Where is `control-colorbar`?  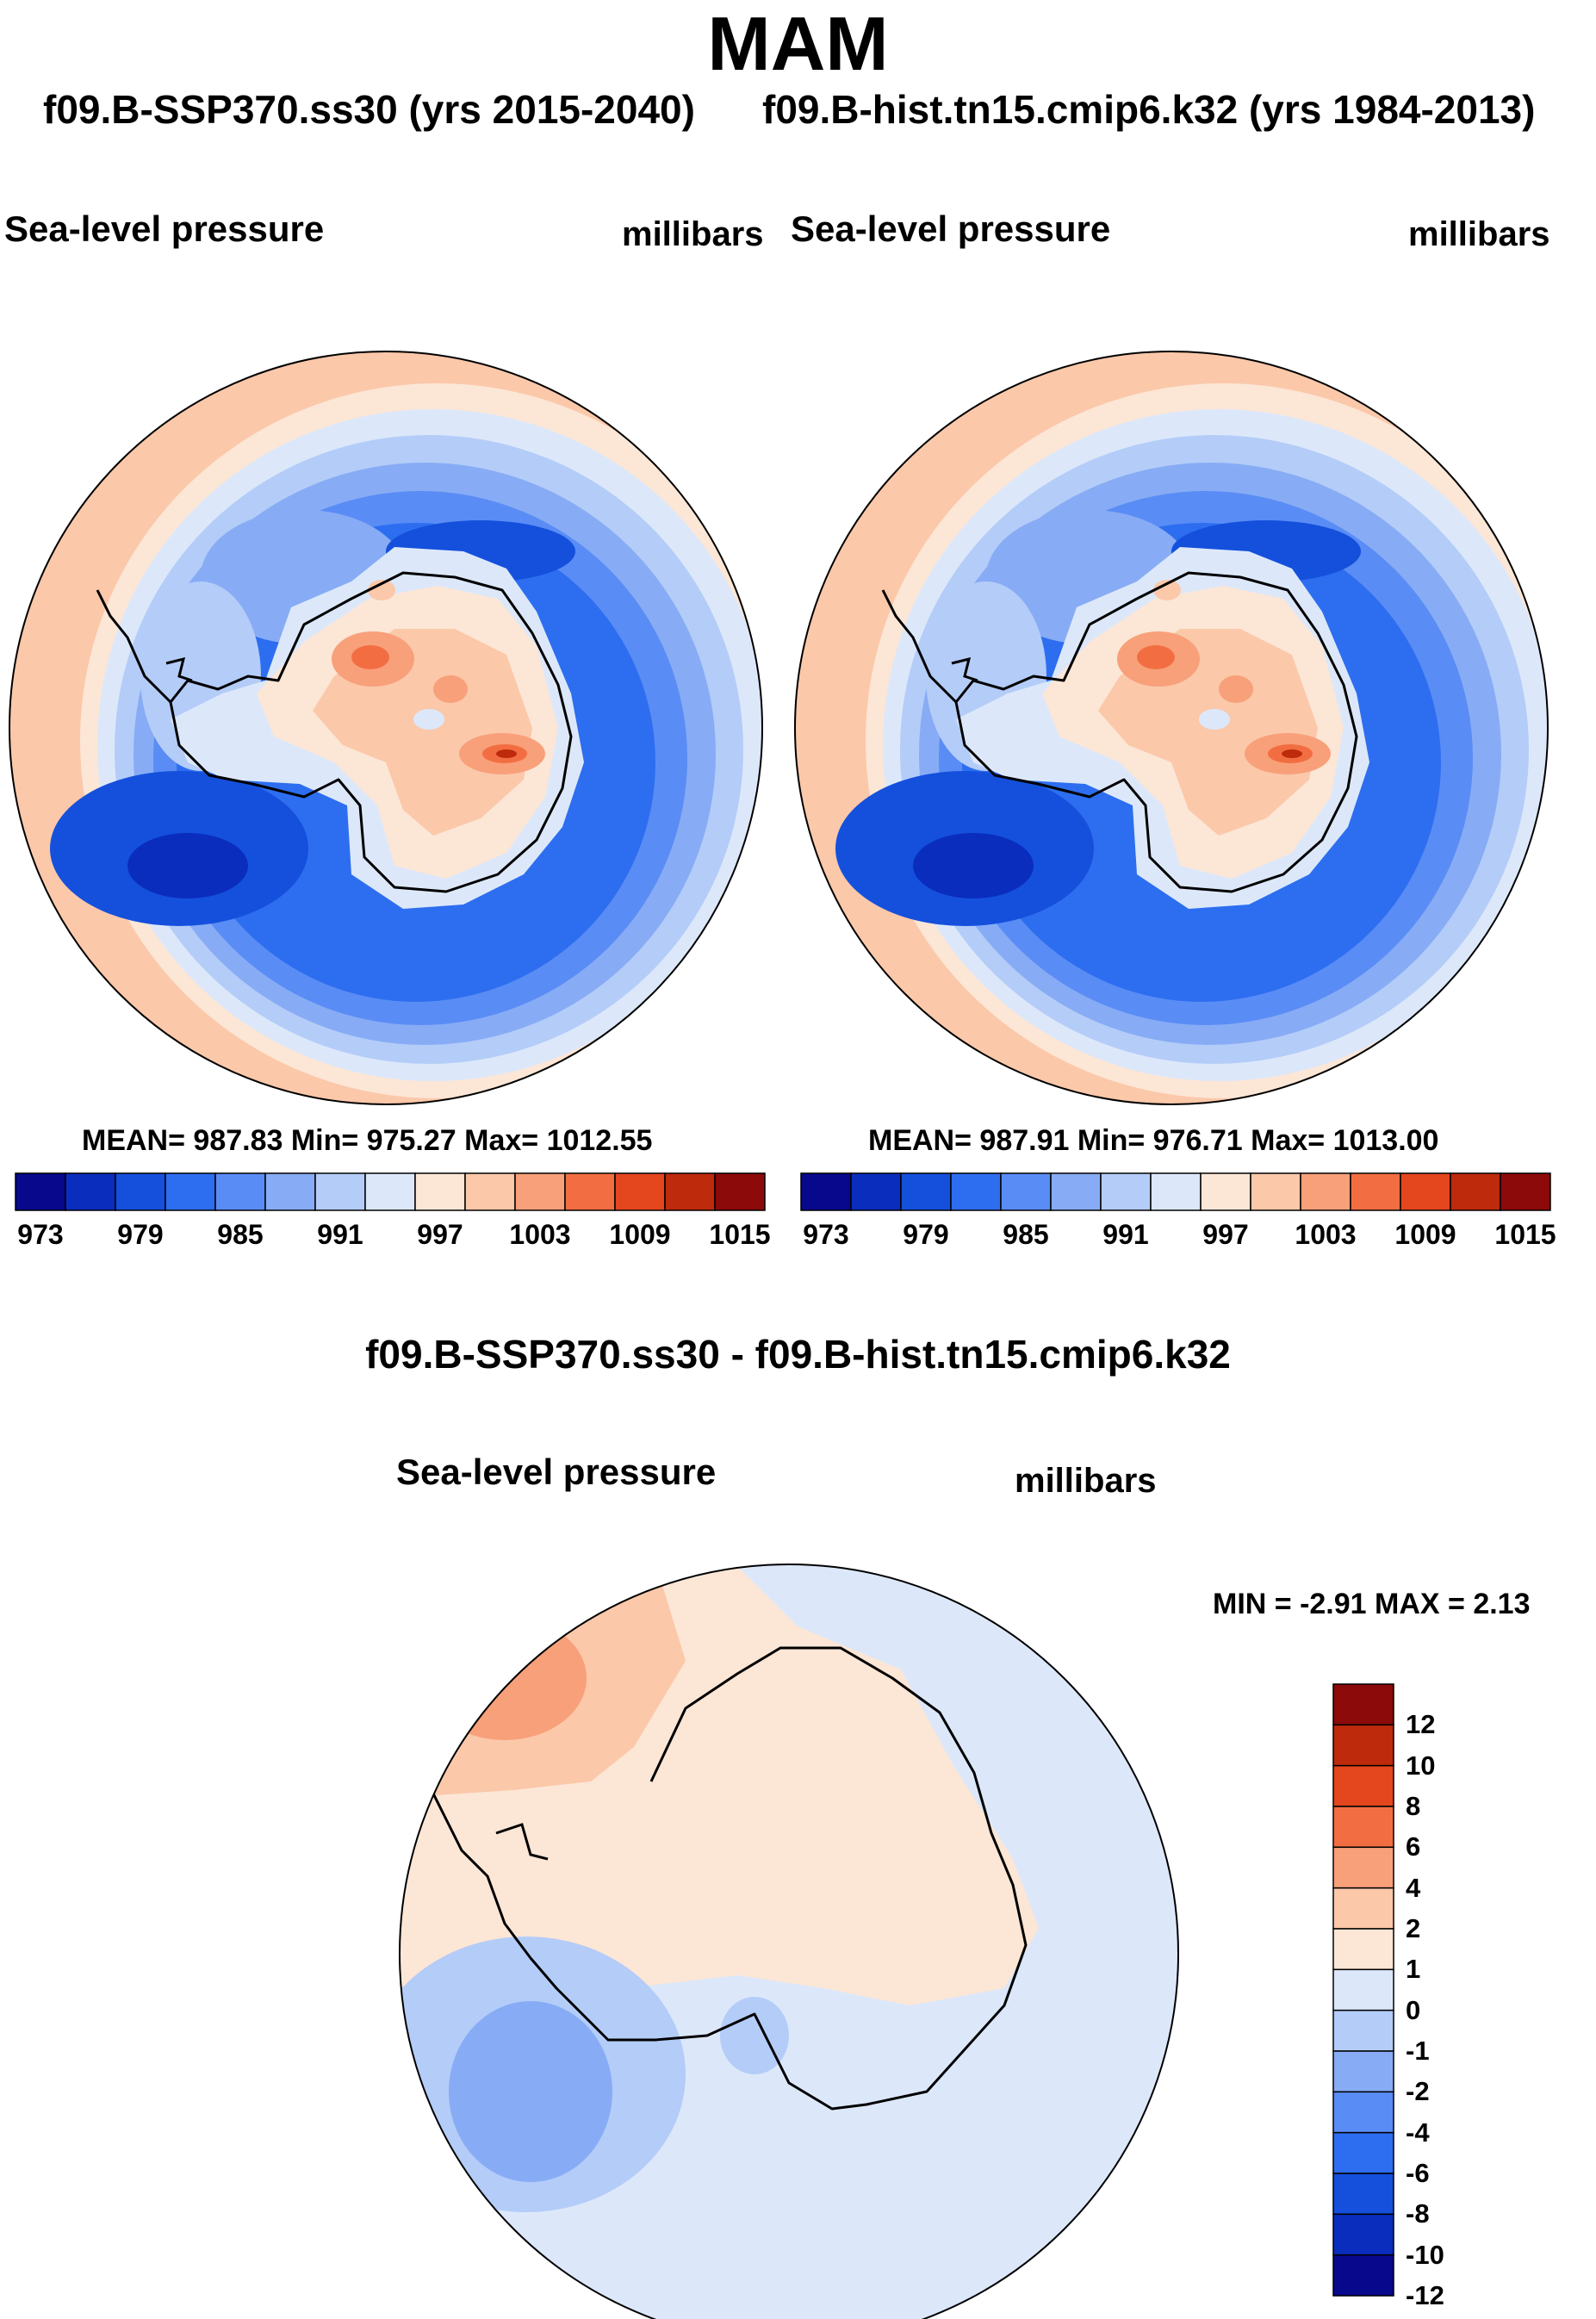 control-colorbar is located at coordinates (1175, 1192).